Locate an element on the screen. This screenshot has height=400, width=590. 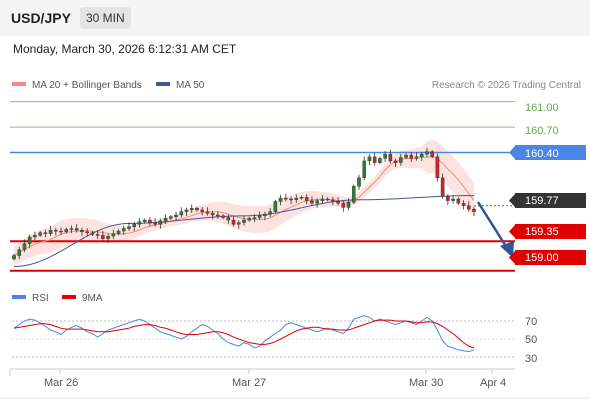
last-price-tag: 159.77 is located at coordinates (542, 201).